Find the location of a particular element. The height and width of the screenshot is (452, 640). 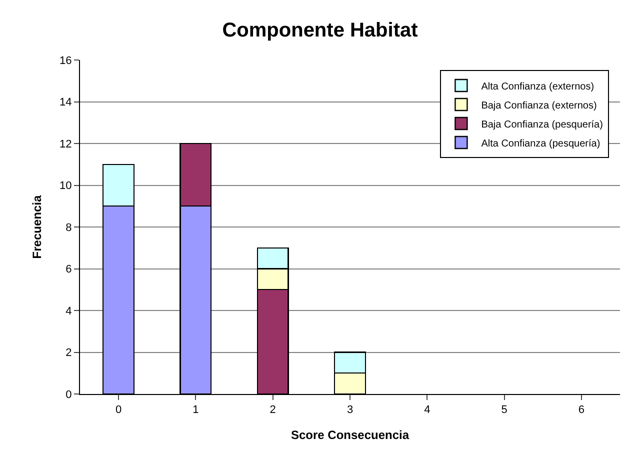

x-tick-label: 0 is located at coordinates (119, 410).